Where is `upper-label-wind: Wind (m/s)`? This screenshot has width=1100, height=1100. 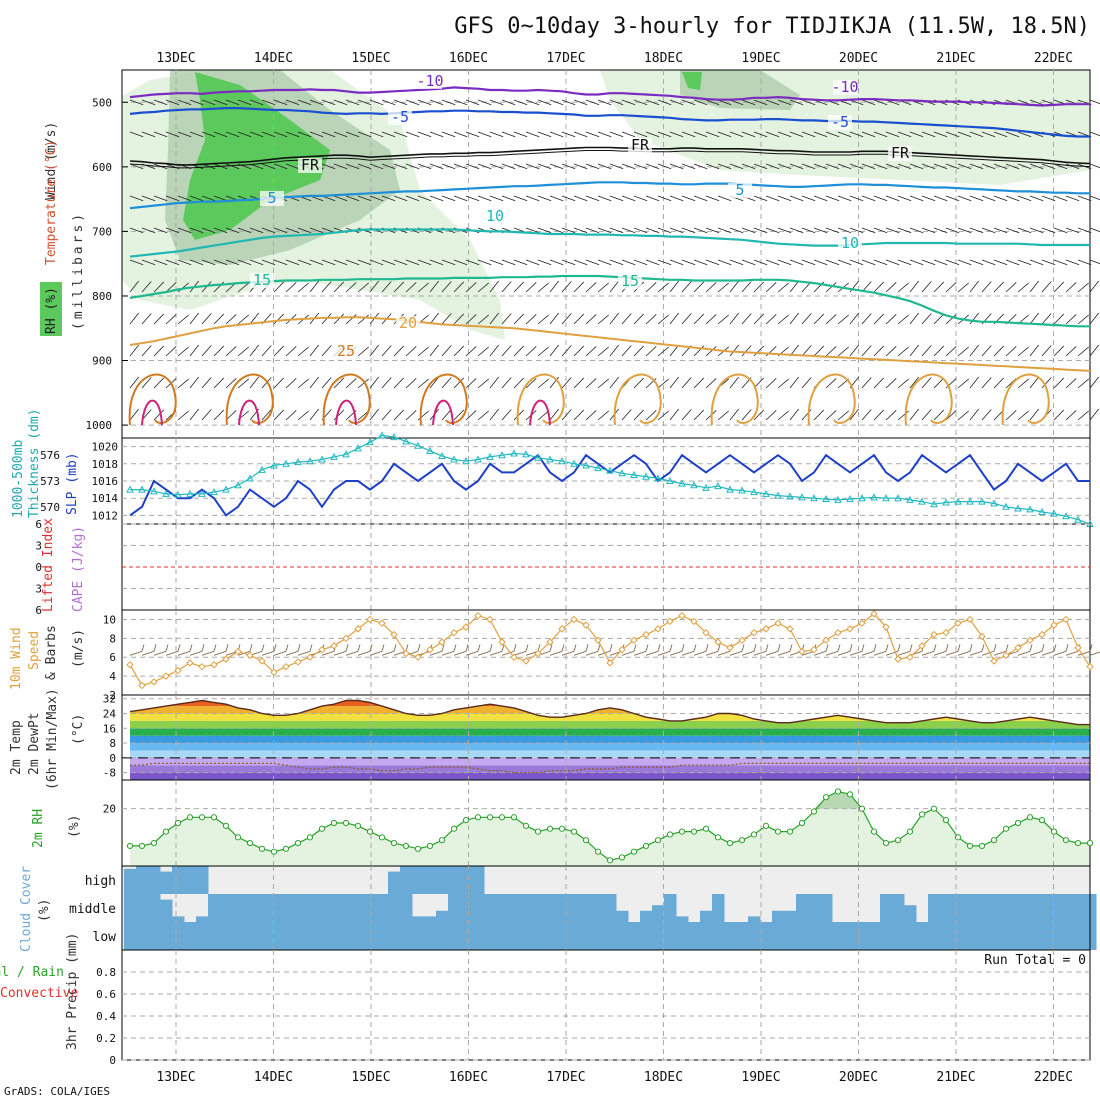 upper-label-wind: Wind (m/s) is located at coordinates (51, 161).